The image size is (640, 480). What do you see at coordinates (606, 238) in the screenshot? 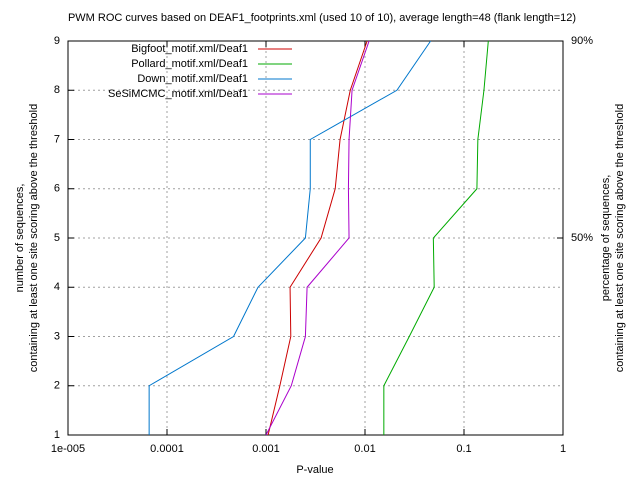
I see `y2-axis-label: percentage of sequences,` at bounding box center [606, 238].